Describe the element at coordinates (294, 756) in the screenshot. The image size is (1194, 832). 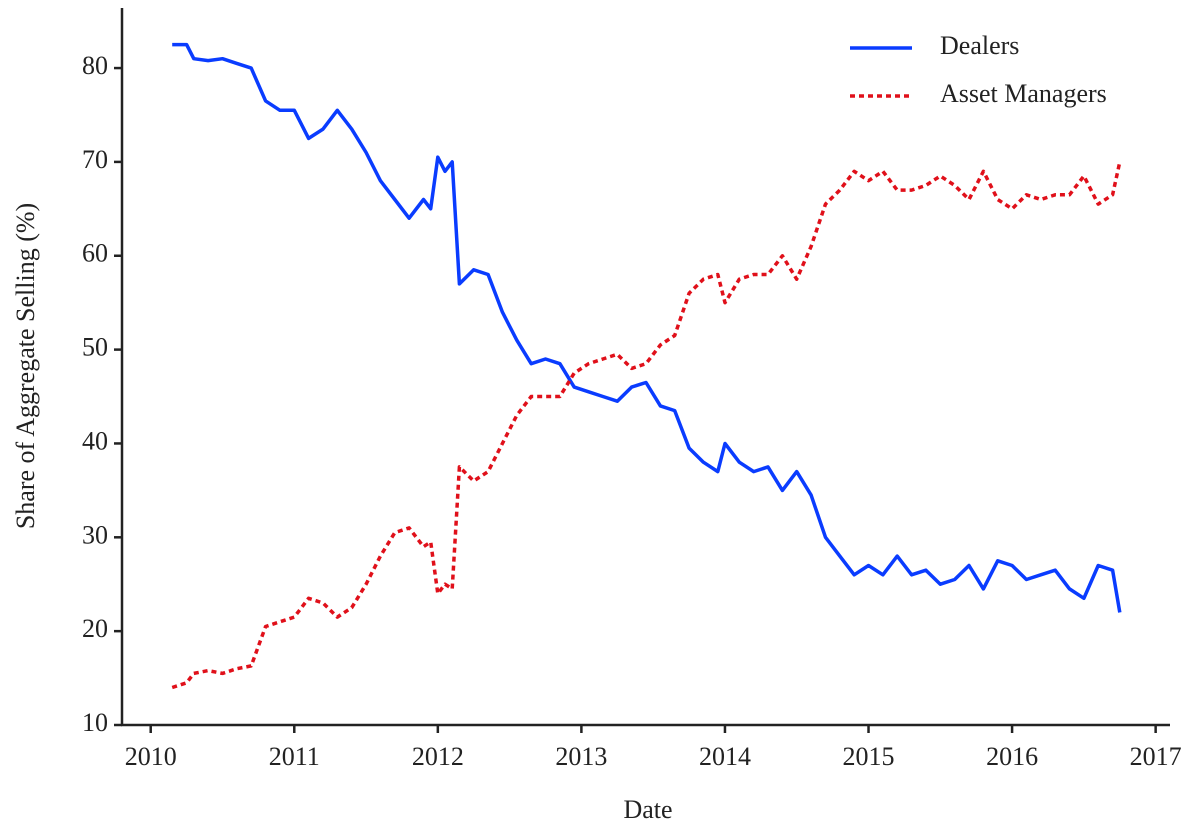
I see `x-tick-label: 2011` at that location.